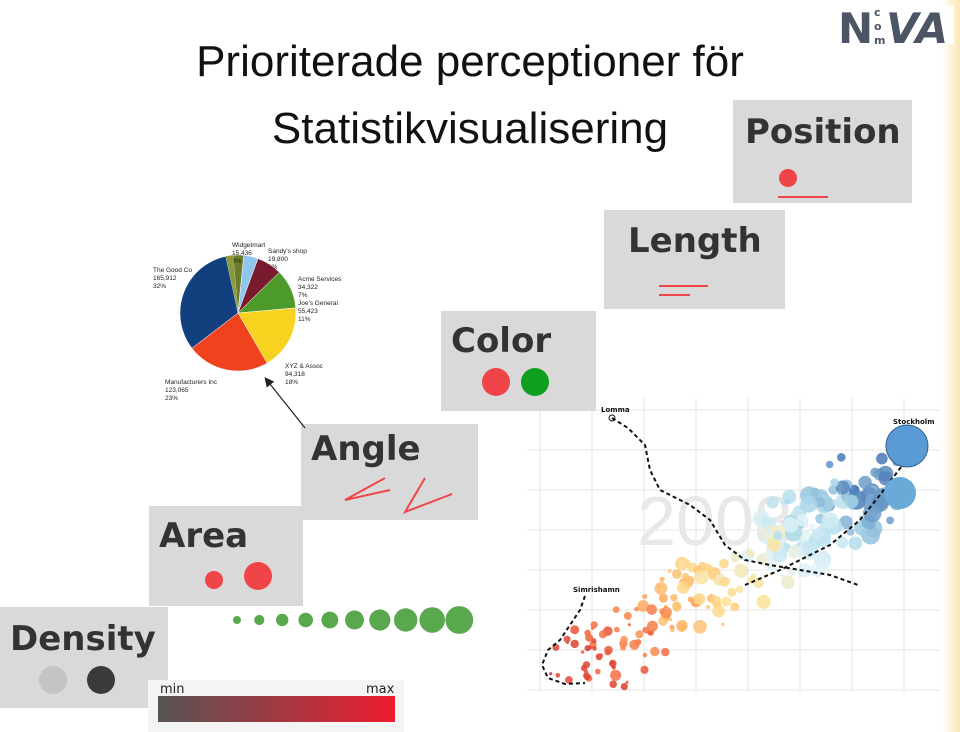 The height and width of the screenshot is (732, 960). What do you see at coordinates (917, 28) in the screenshot?
I see `logo-text: VA` at bounding box center [917, 28].